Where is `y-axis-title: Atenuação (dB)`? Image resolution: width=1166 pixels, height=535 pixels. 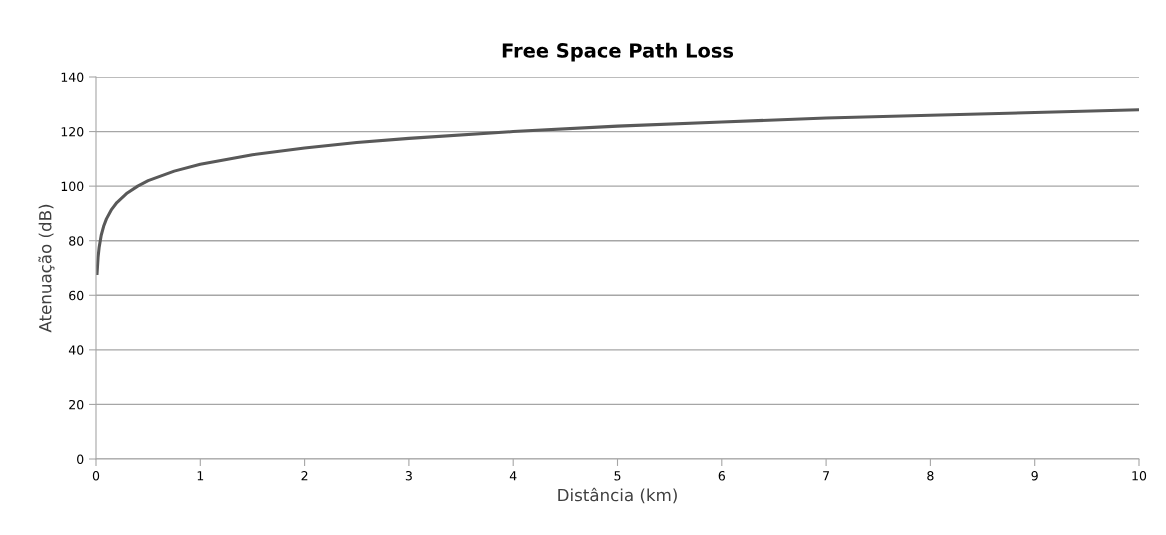 y-axis-title: Atenuação (dB) is located at coordinates (46, 268).